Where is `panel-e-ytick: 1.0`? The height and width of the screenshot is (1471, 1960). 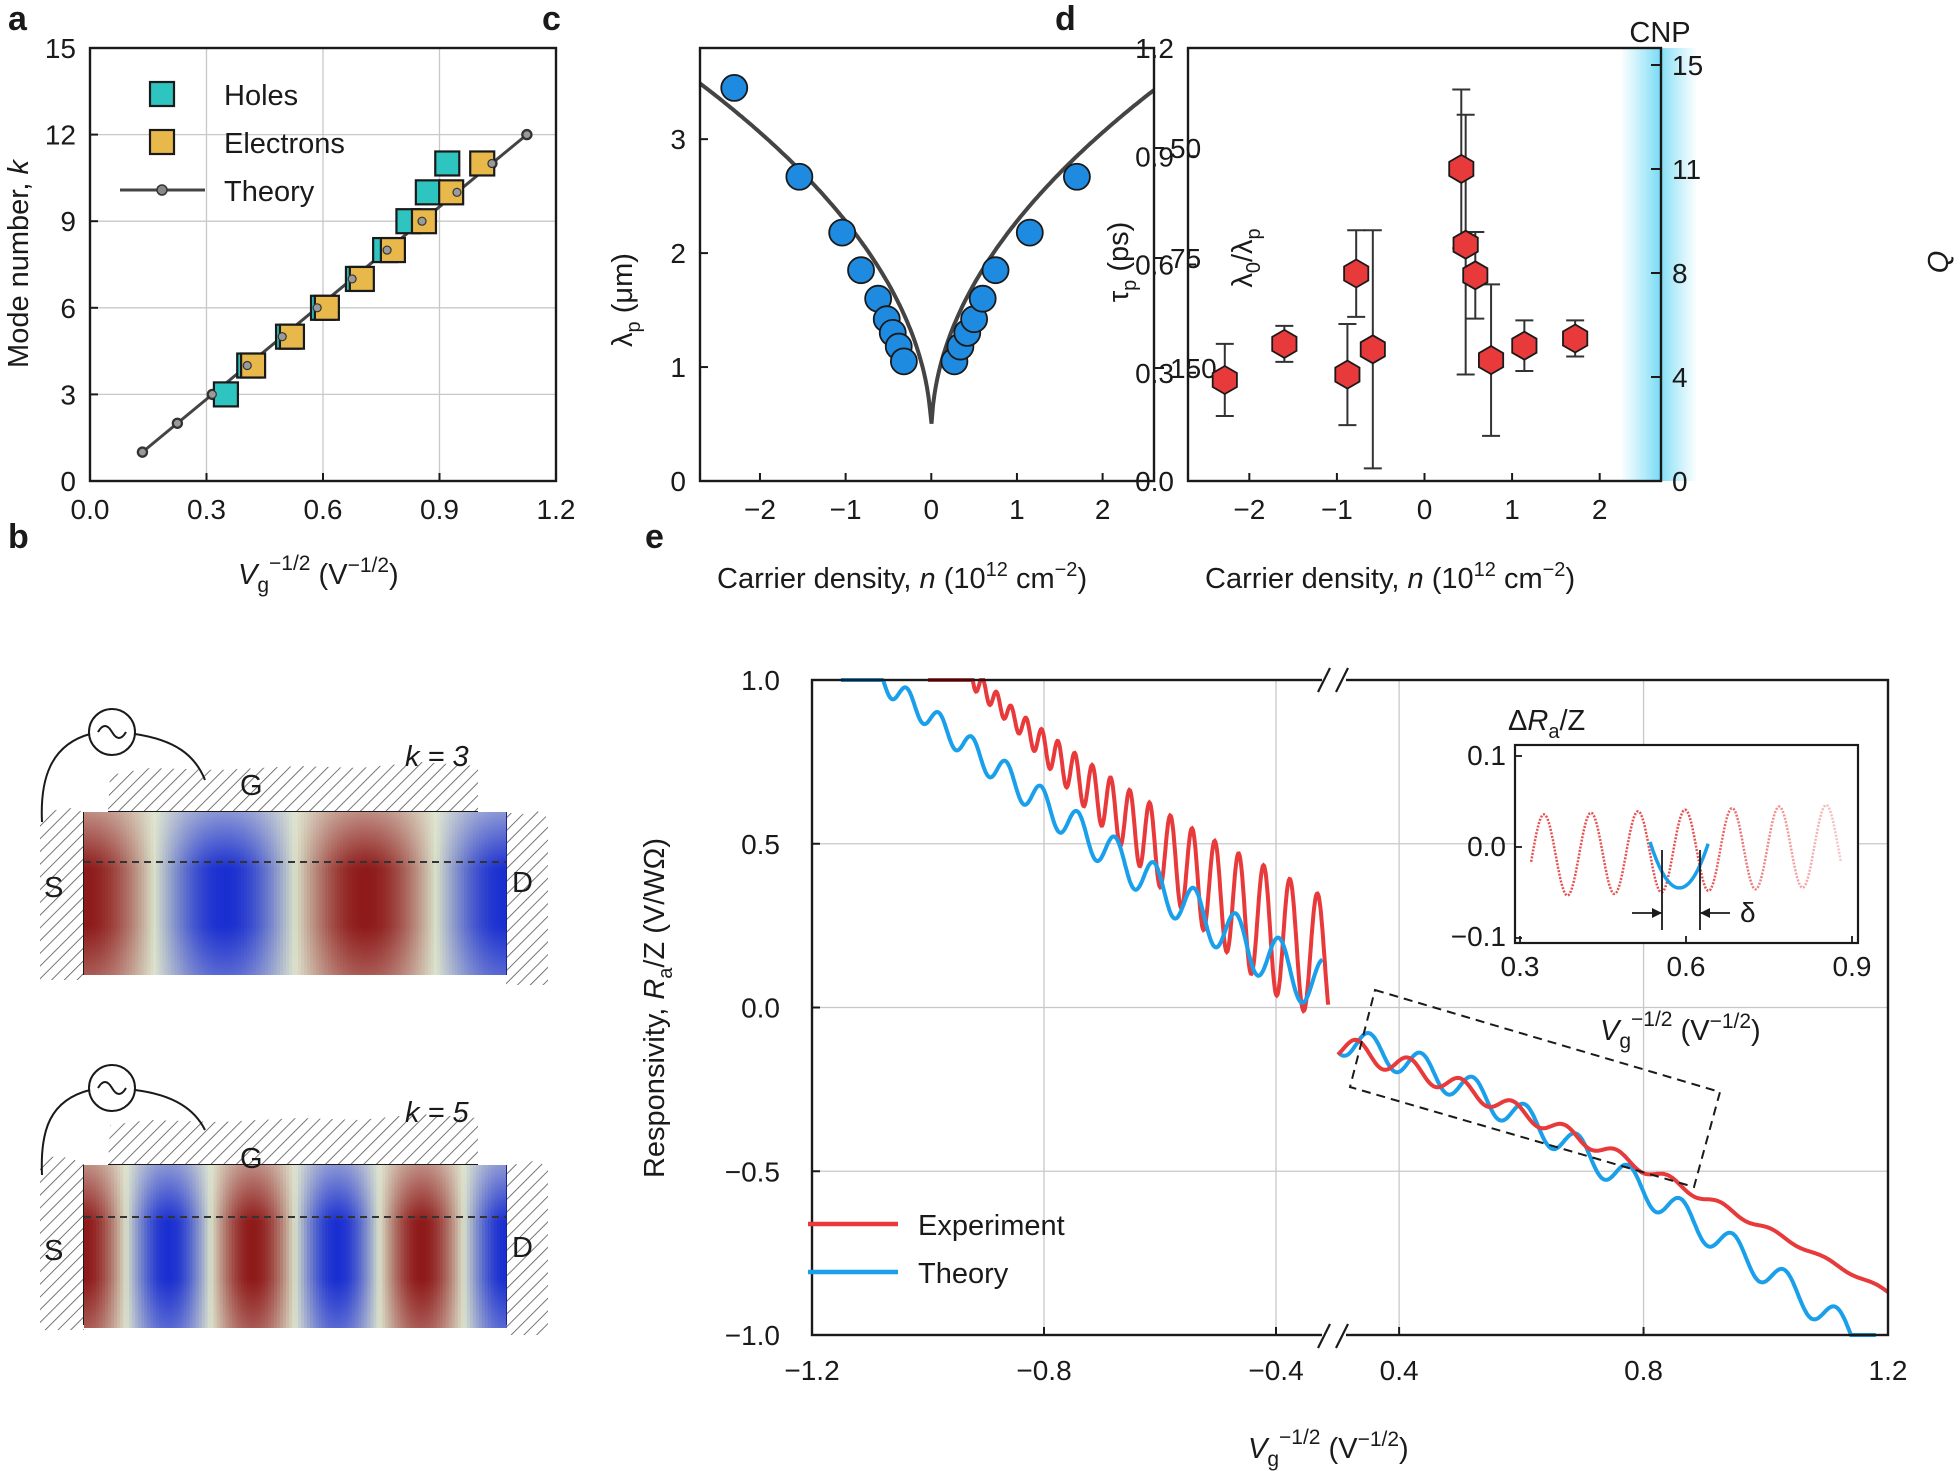 panel-e-ytick: 1.0 is located at coordinates (760, 680).